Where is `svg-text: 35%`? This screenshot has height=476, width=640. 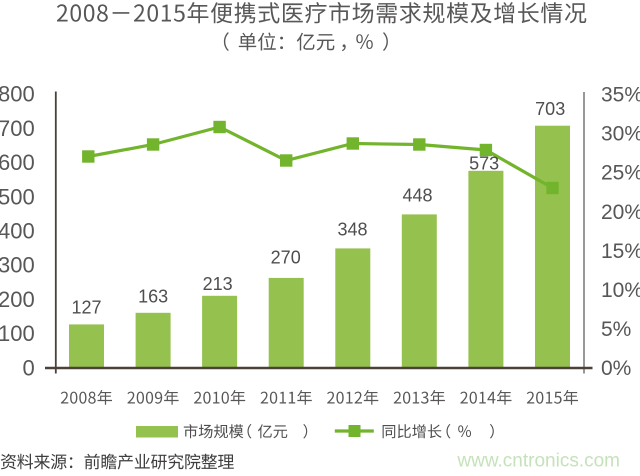
svg-text: 35% is located at coordinates (620, 95).